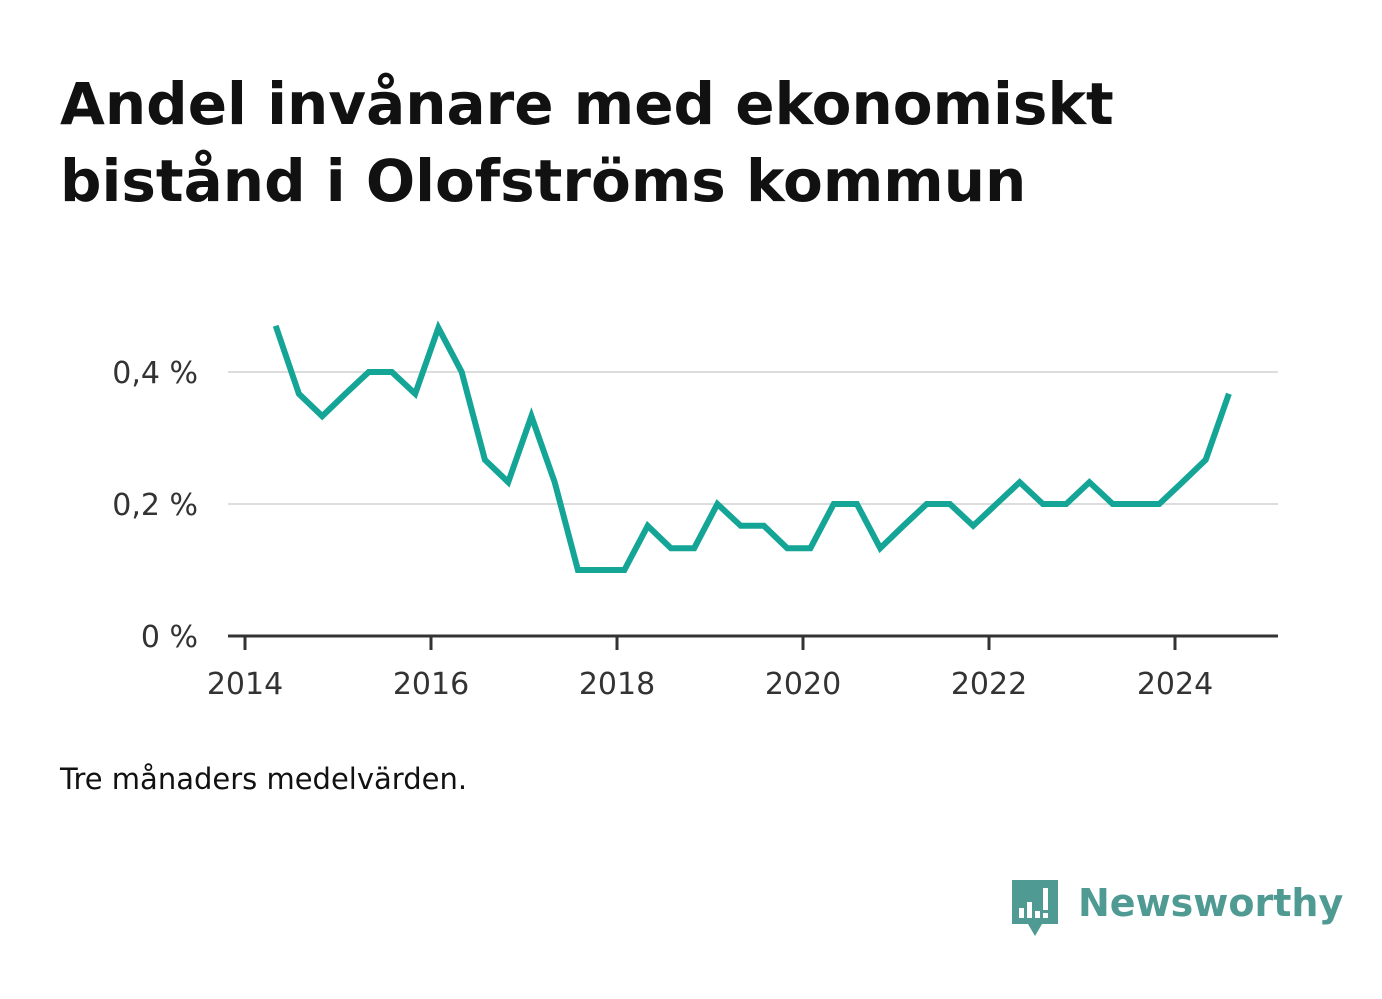 The image size is (1382, 999). I want to click on gridlines, so click(753, 438).